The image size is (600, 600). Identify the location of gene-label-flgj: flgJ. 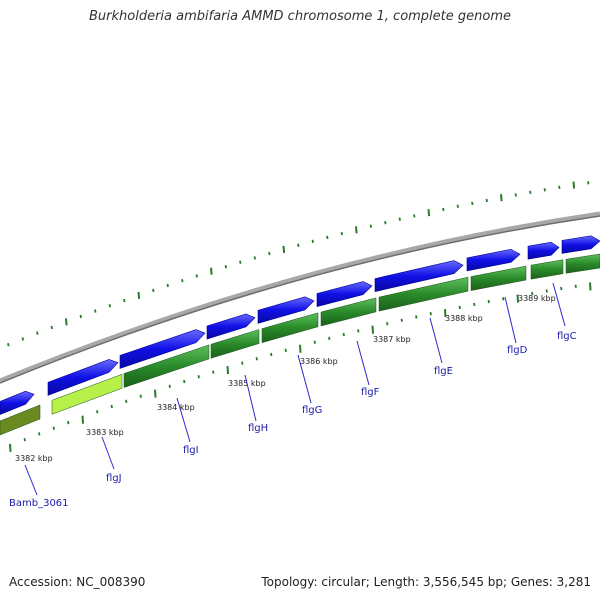
(114, 478).